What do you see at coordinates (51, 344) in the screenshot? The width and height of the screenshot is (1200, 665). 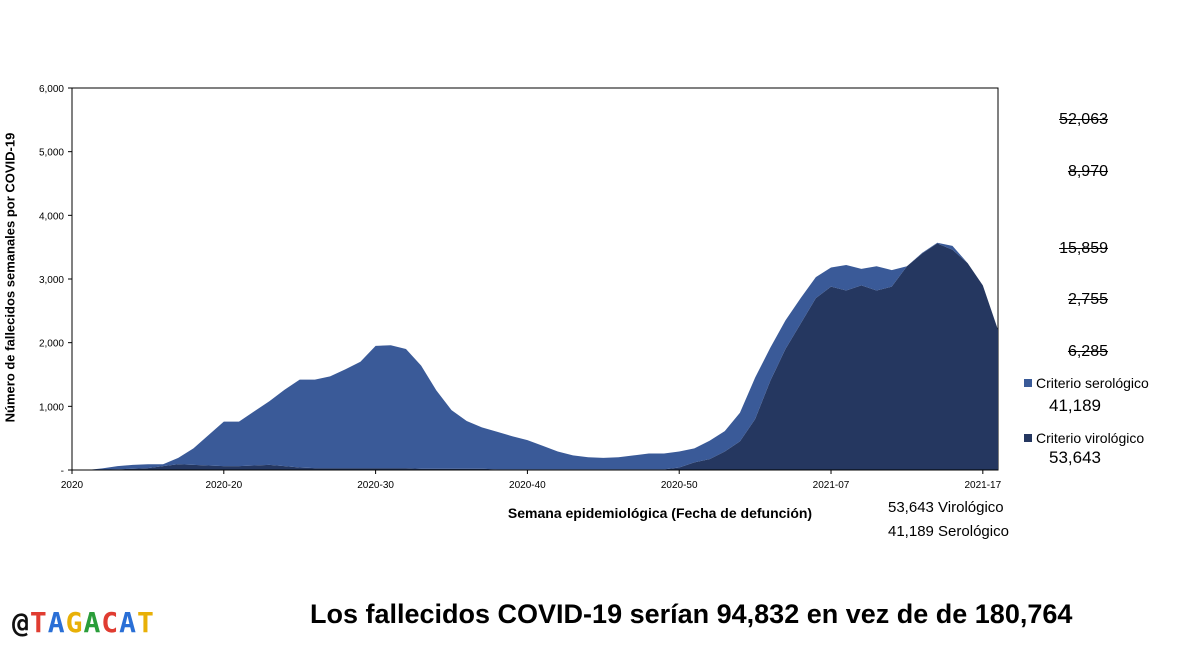 I see `y-tick-label: 2,000` at bounding box center [51, 344].